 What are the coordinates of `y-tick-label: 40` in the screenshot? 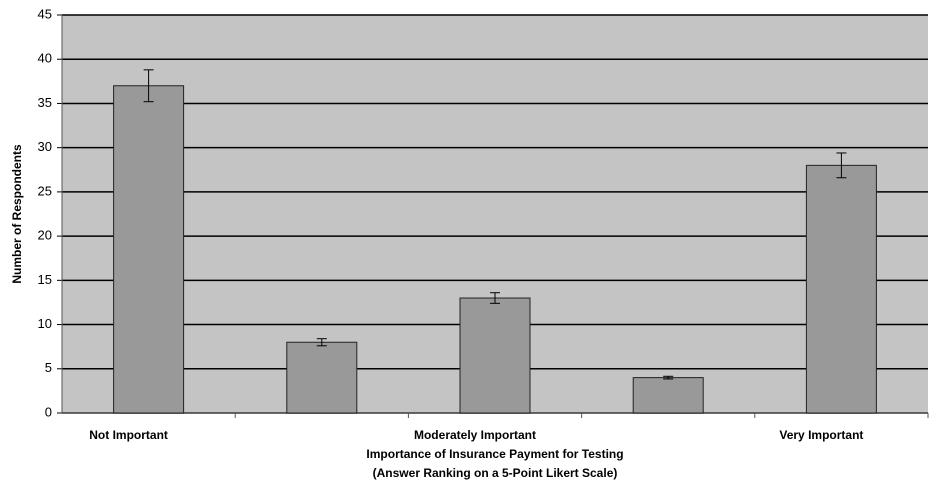 It's located at (45, 58).